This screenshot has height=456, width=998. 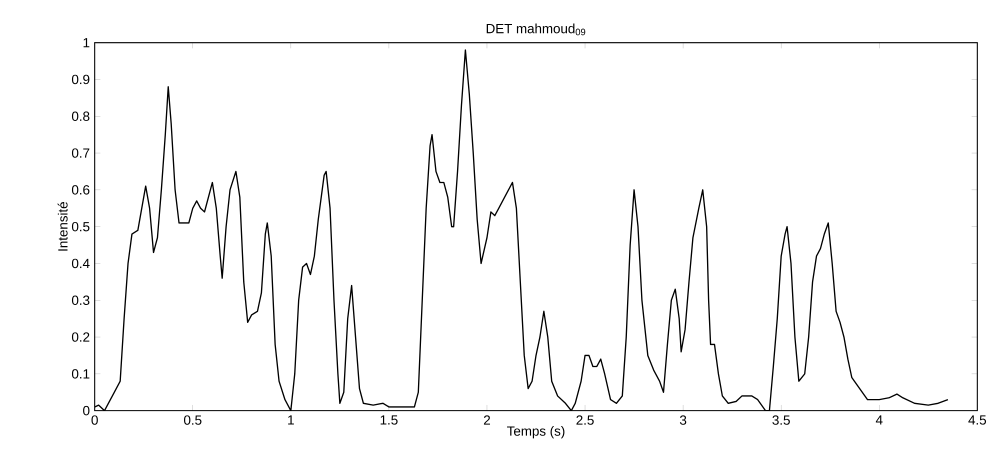 What do you see at coordinates (536, 30) in the screenshot?
I see `chart-title: DET mahmoud$_{09}$` at bounding box center [536, 30].